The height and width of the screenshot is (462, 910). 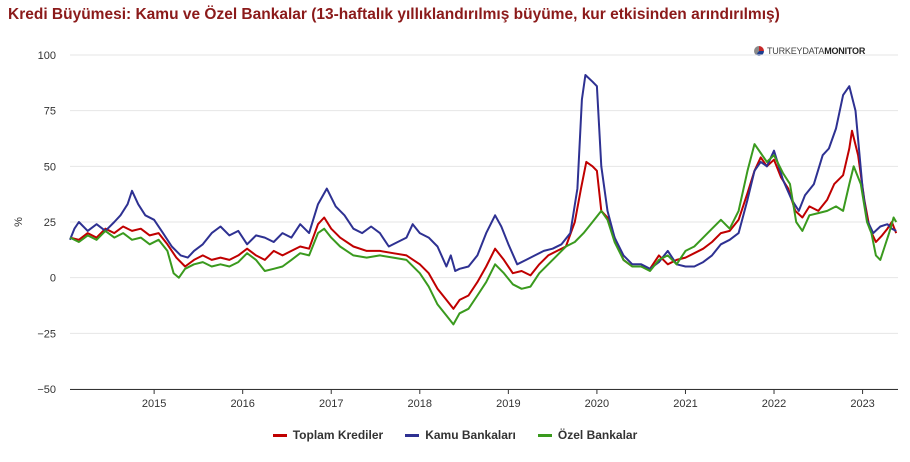 I want to click on y-tick-label: 0, so click(x=53, y=279).